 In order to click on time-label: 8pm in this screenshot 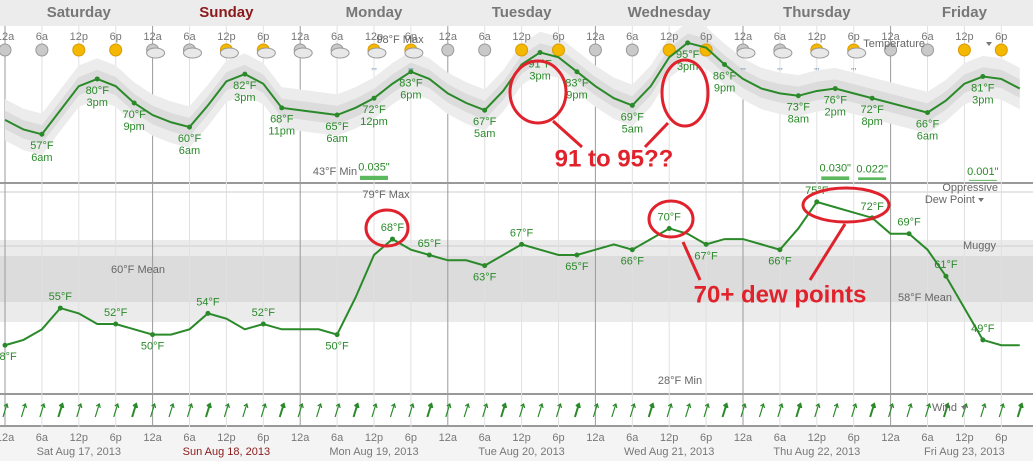, I will do `click(871, 122)`.